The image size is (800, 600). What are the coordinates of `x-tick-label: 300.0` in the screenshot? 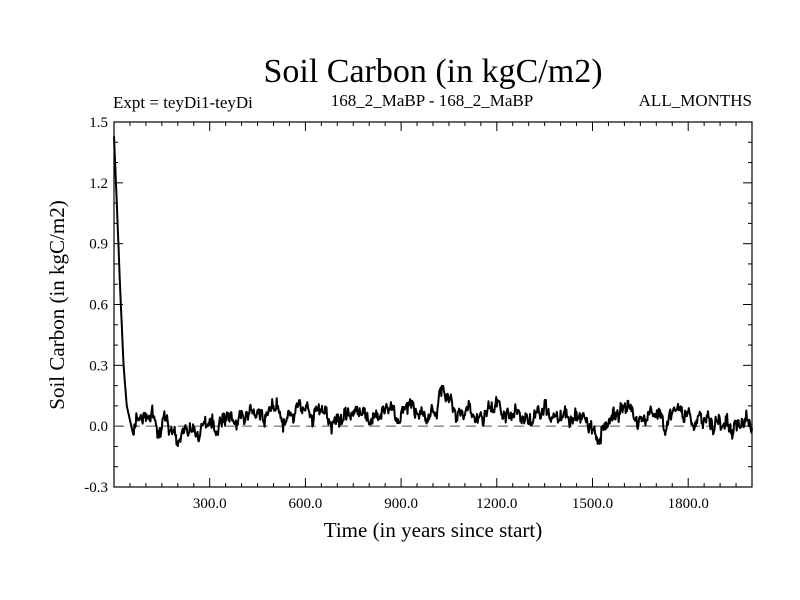 It's located at (210, 504).